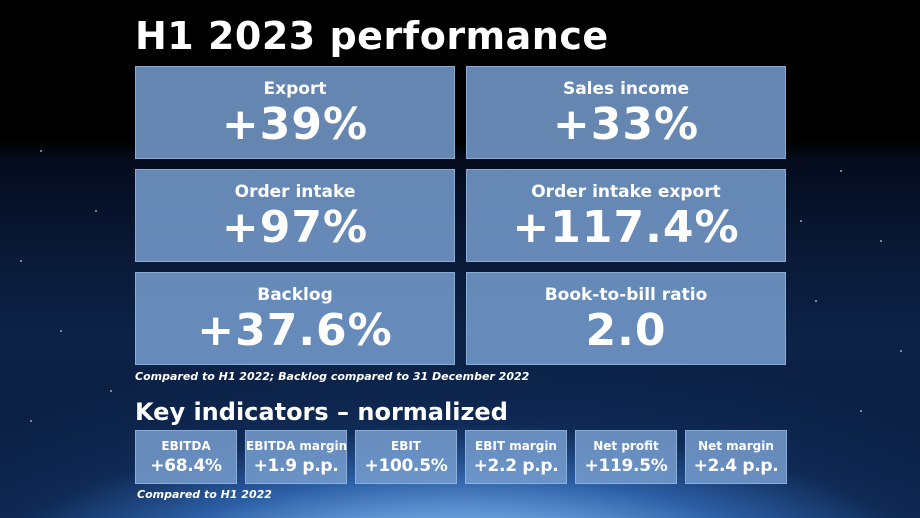  Describe the element at coordinates (295, 192) in the screenshot. I see `kpi-label: Order intake` at that location.